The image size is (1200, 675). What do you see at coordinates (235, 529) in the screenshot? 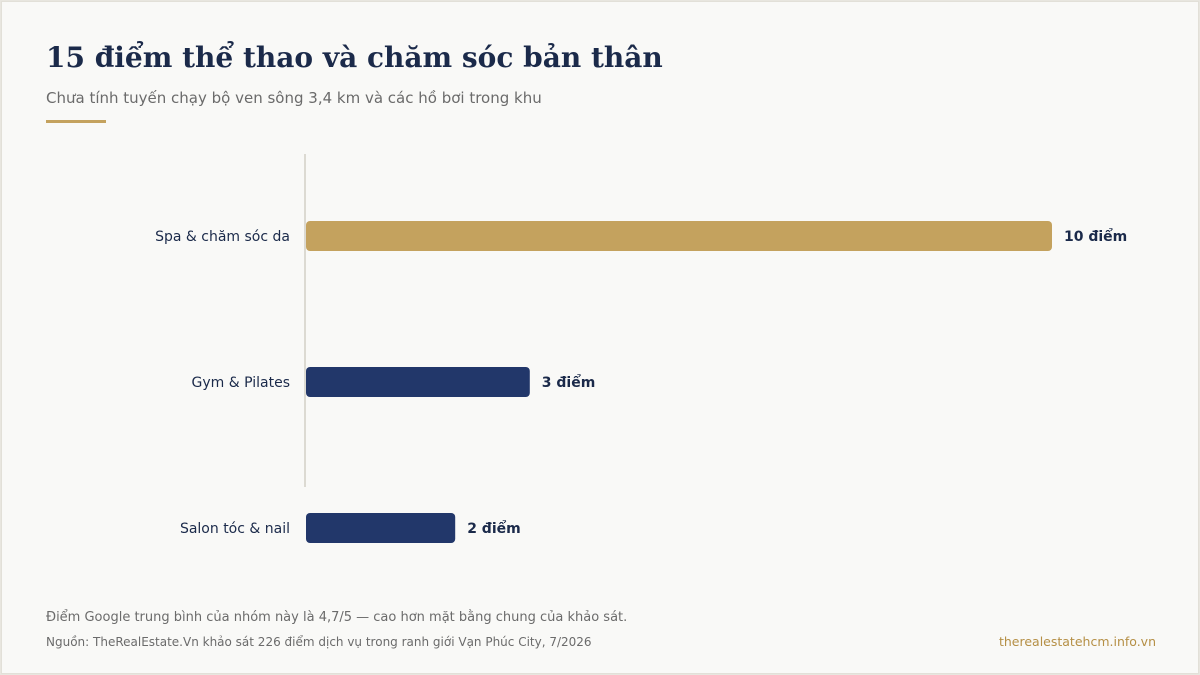
I see `category-label: Salon tóc & nail` at bounding box center [235, 529].